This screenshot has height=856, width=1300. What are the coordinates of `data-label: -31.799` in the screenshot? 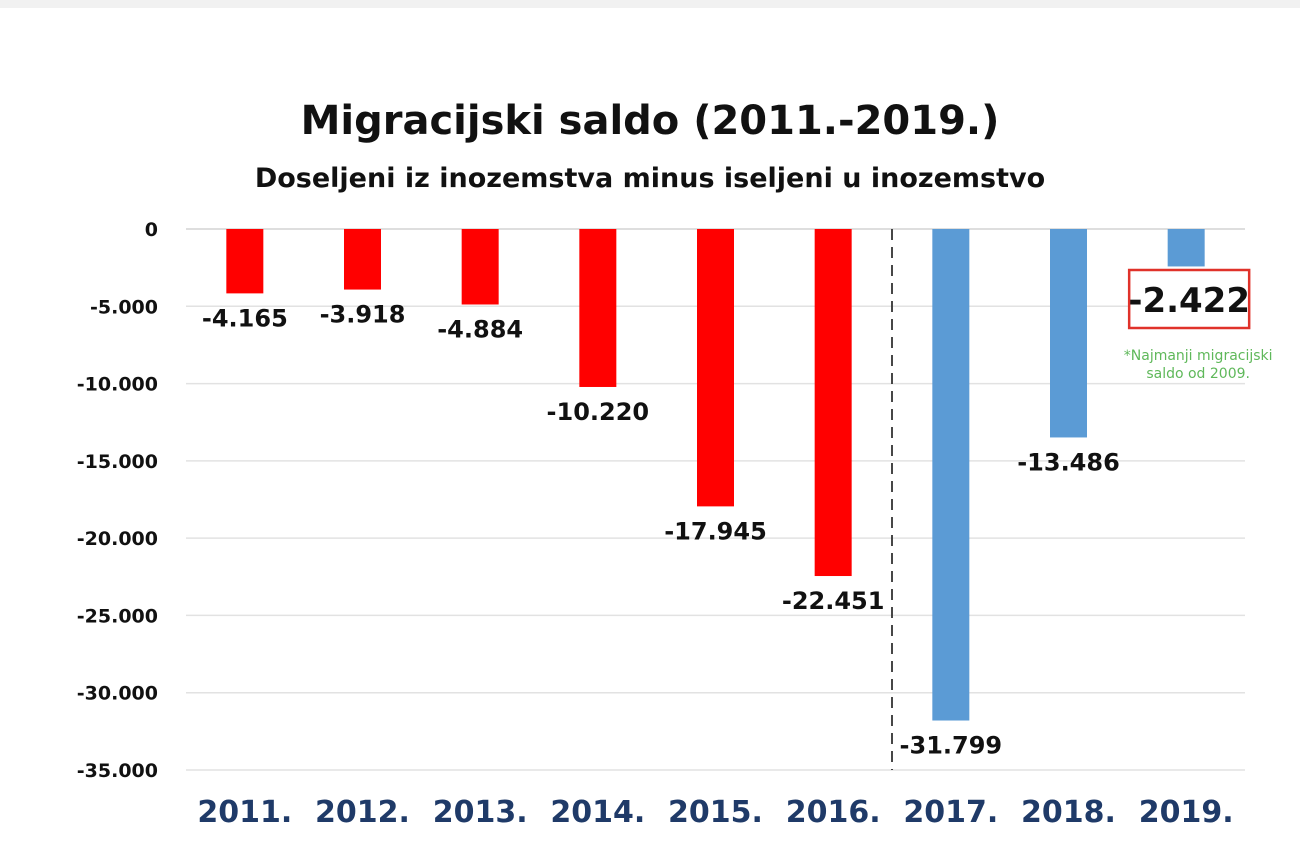 It's located at (951, 746).